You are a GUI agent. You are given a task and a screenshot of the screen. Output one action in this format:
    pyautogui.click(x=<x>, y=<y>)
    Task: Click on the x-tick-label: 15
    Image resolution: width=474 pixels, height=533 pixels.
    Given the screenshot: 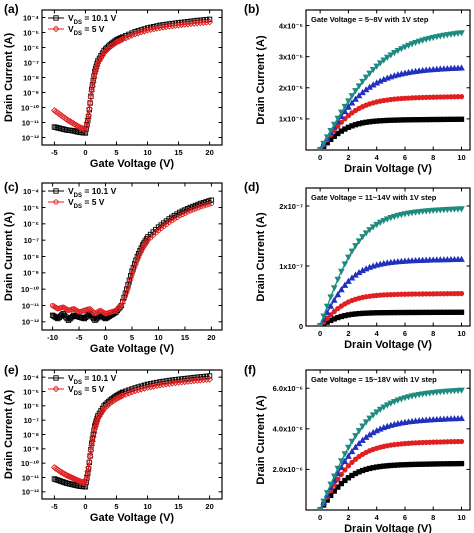 What is the action you would take?
    pyautogui.click(x=178, y=506)
    